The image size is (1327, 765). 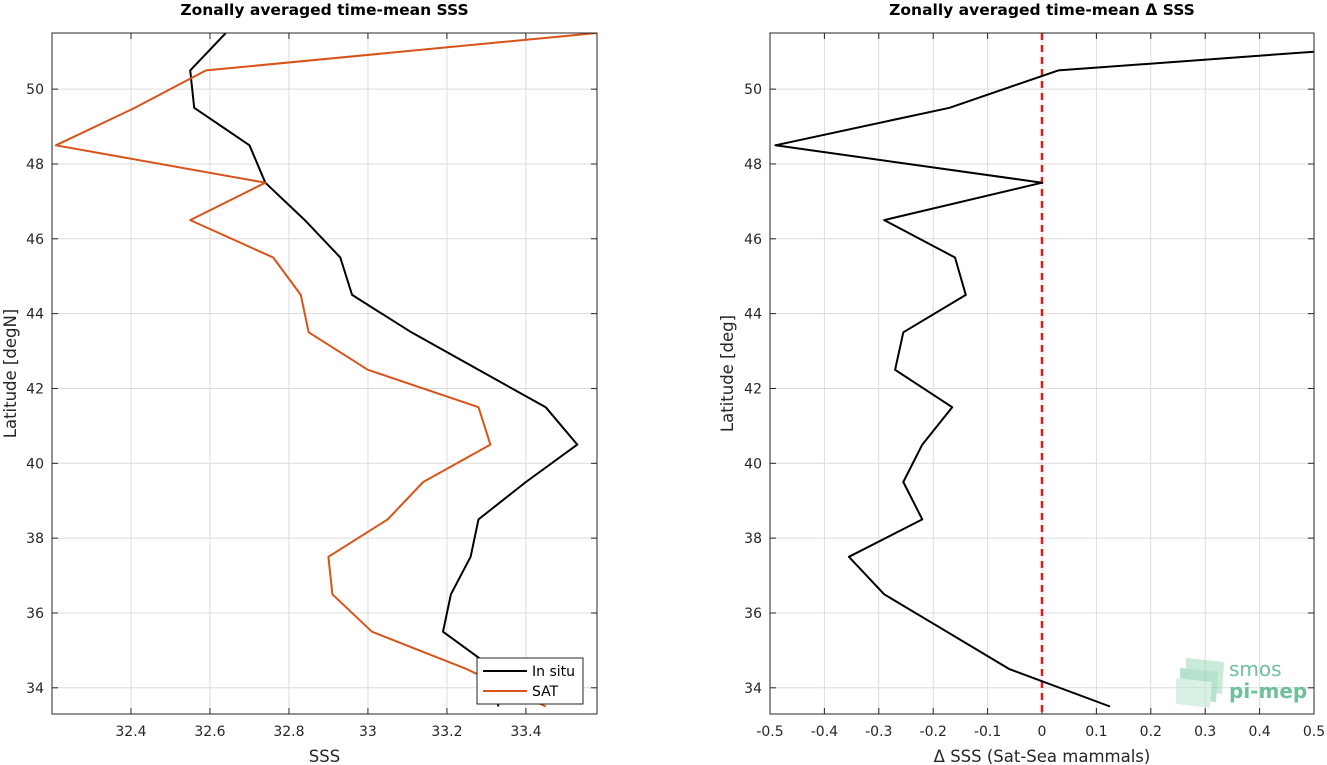 What do you see at coordinates (753, 315) in the screenshot?
I see `right-y-tick-label: 44` at bounding box center [753, 315].